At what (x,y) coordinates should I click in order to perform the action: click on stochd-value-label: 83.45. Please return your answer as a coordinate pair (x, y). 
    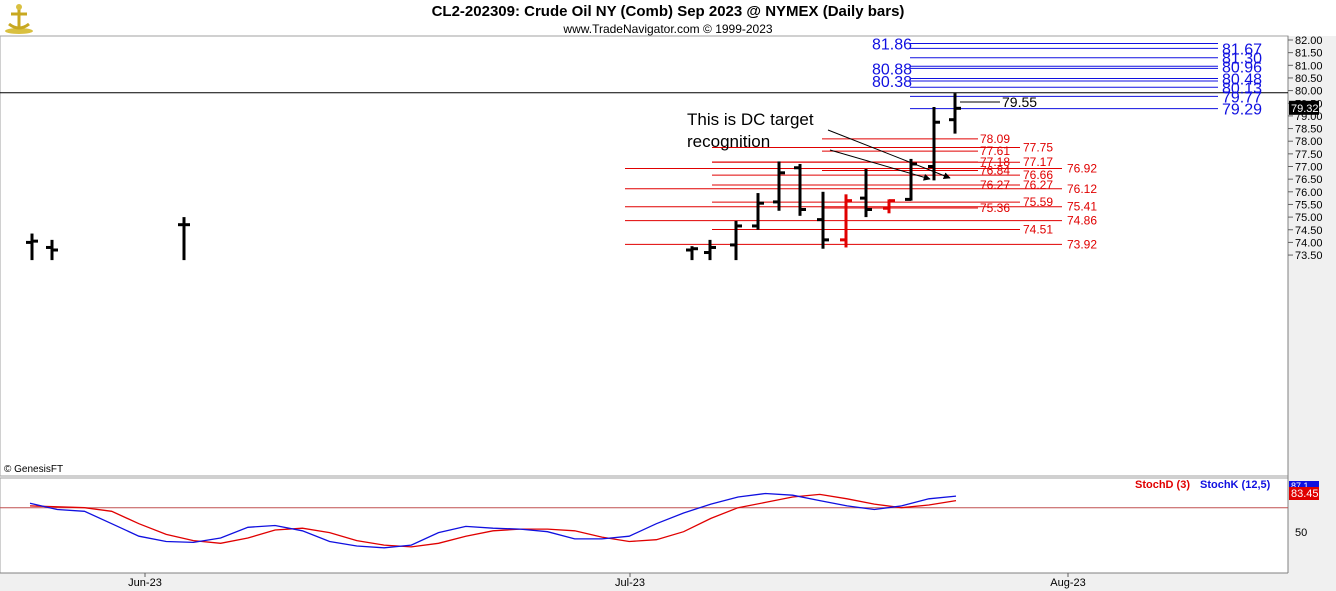
    Looking at the image, I should click on (1305, 494).